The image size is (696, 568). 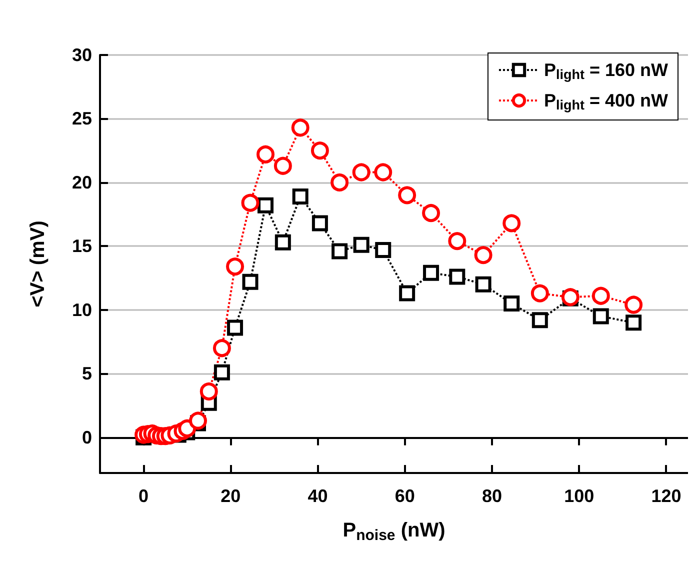 What do you see at coordinates (318, 496) in the screenshot?
I see `x-tick-label: 40` at bounding box center [318, 496].